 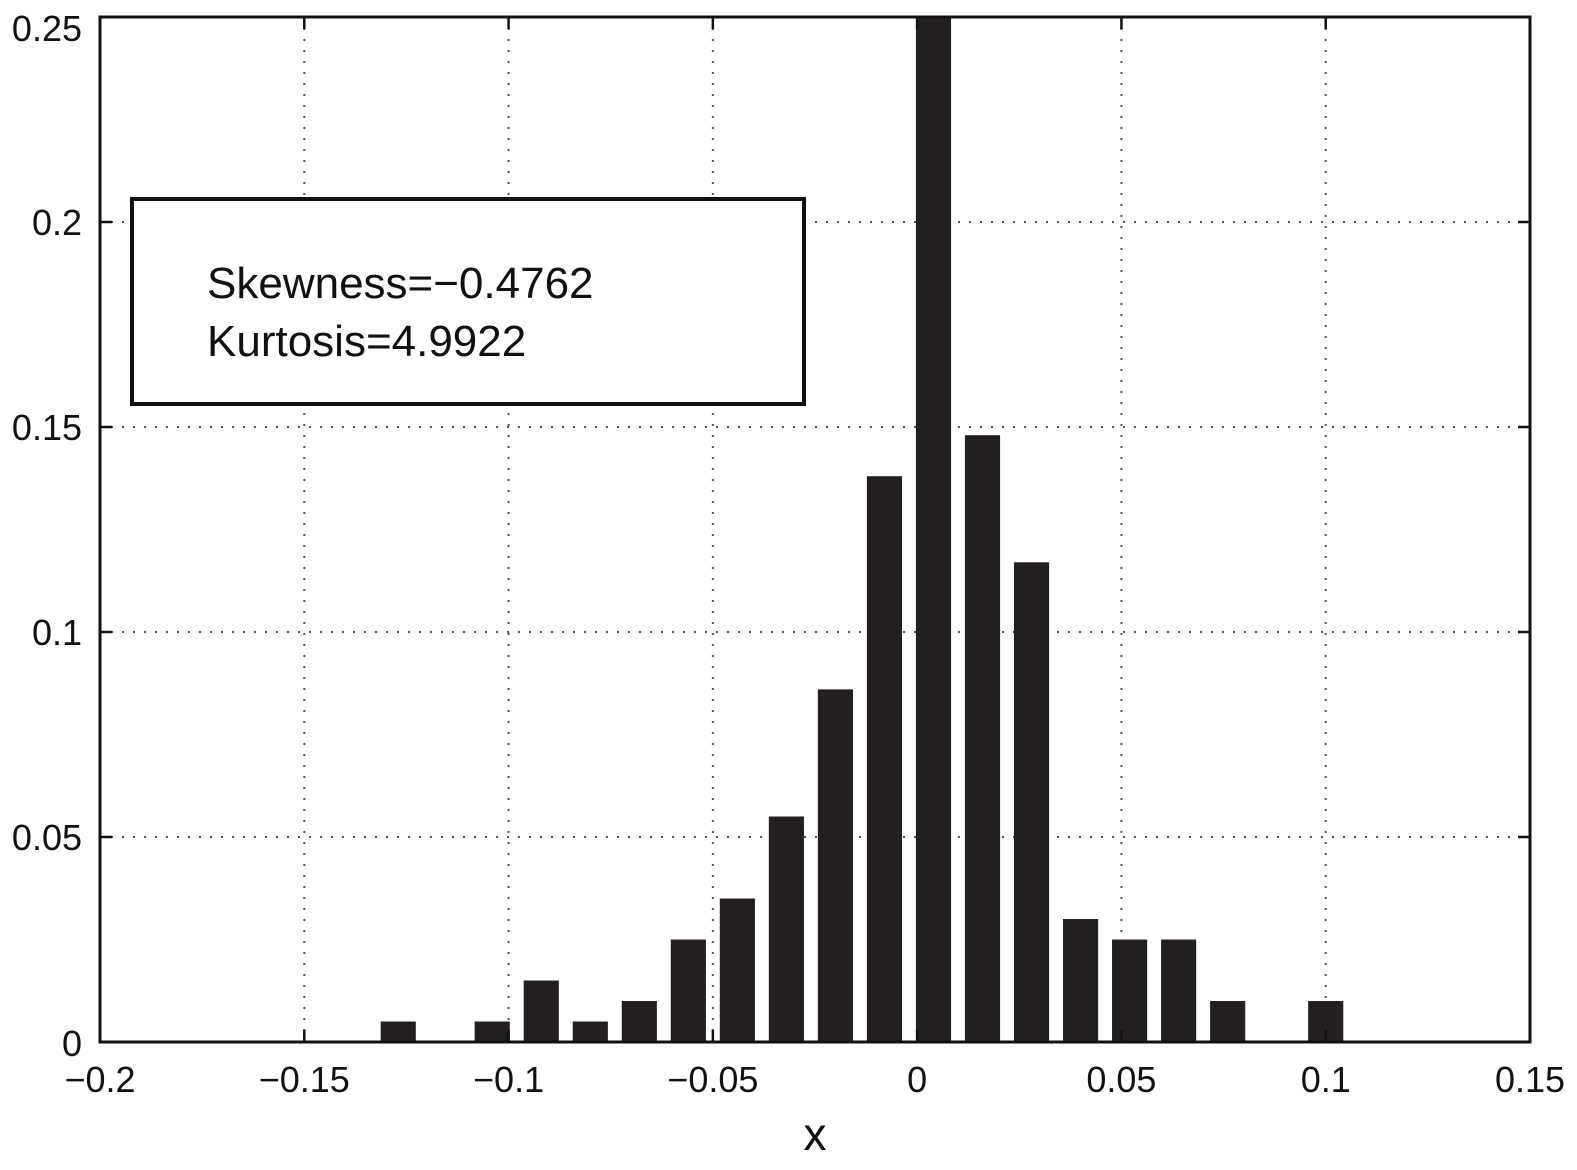 I want to click on y-tick-label: 0, so click(x=72, y=1043).